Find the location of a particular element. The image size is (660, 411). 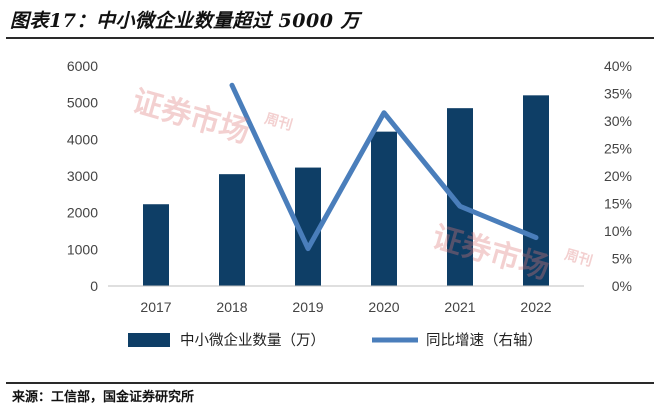

right-tick-label: 25% is located at coordinates (618, 149).